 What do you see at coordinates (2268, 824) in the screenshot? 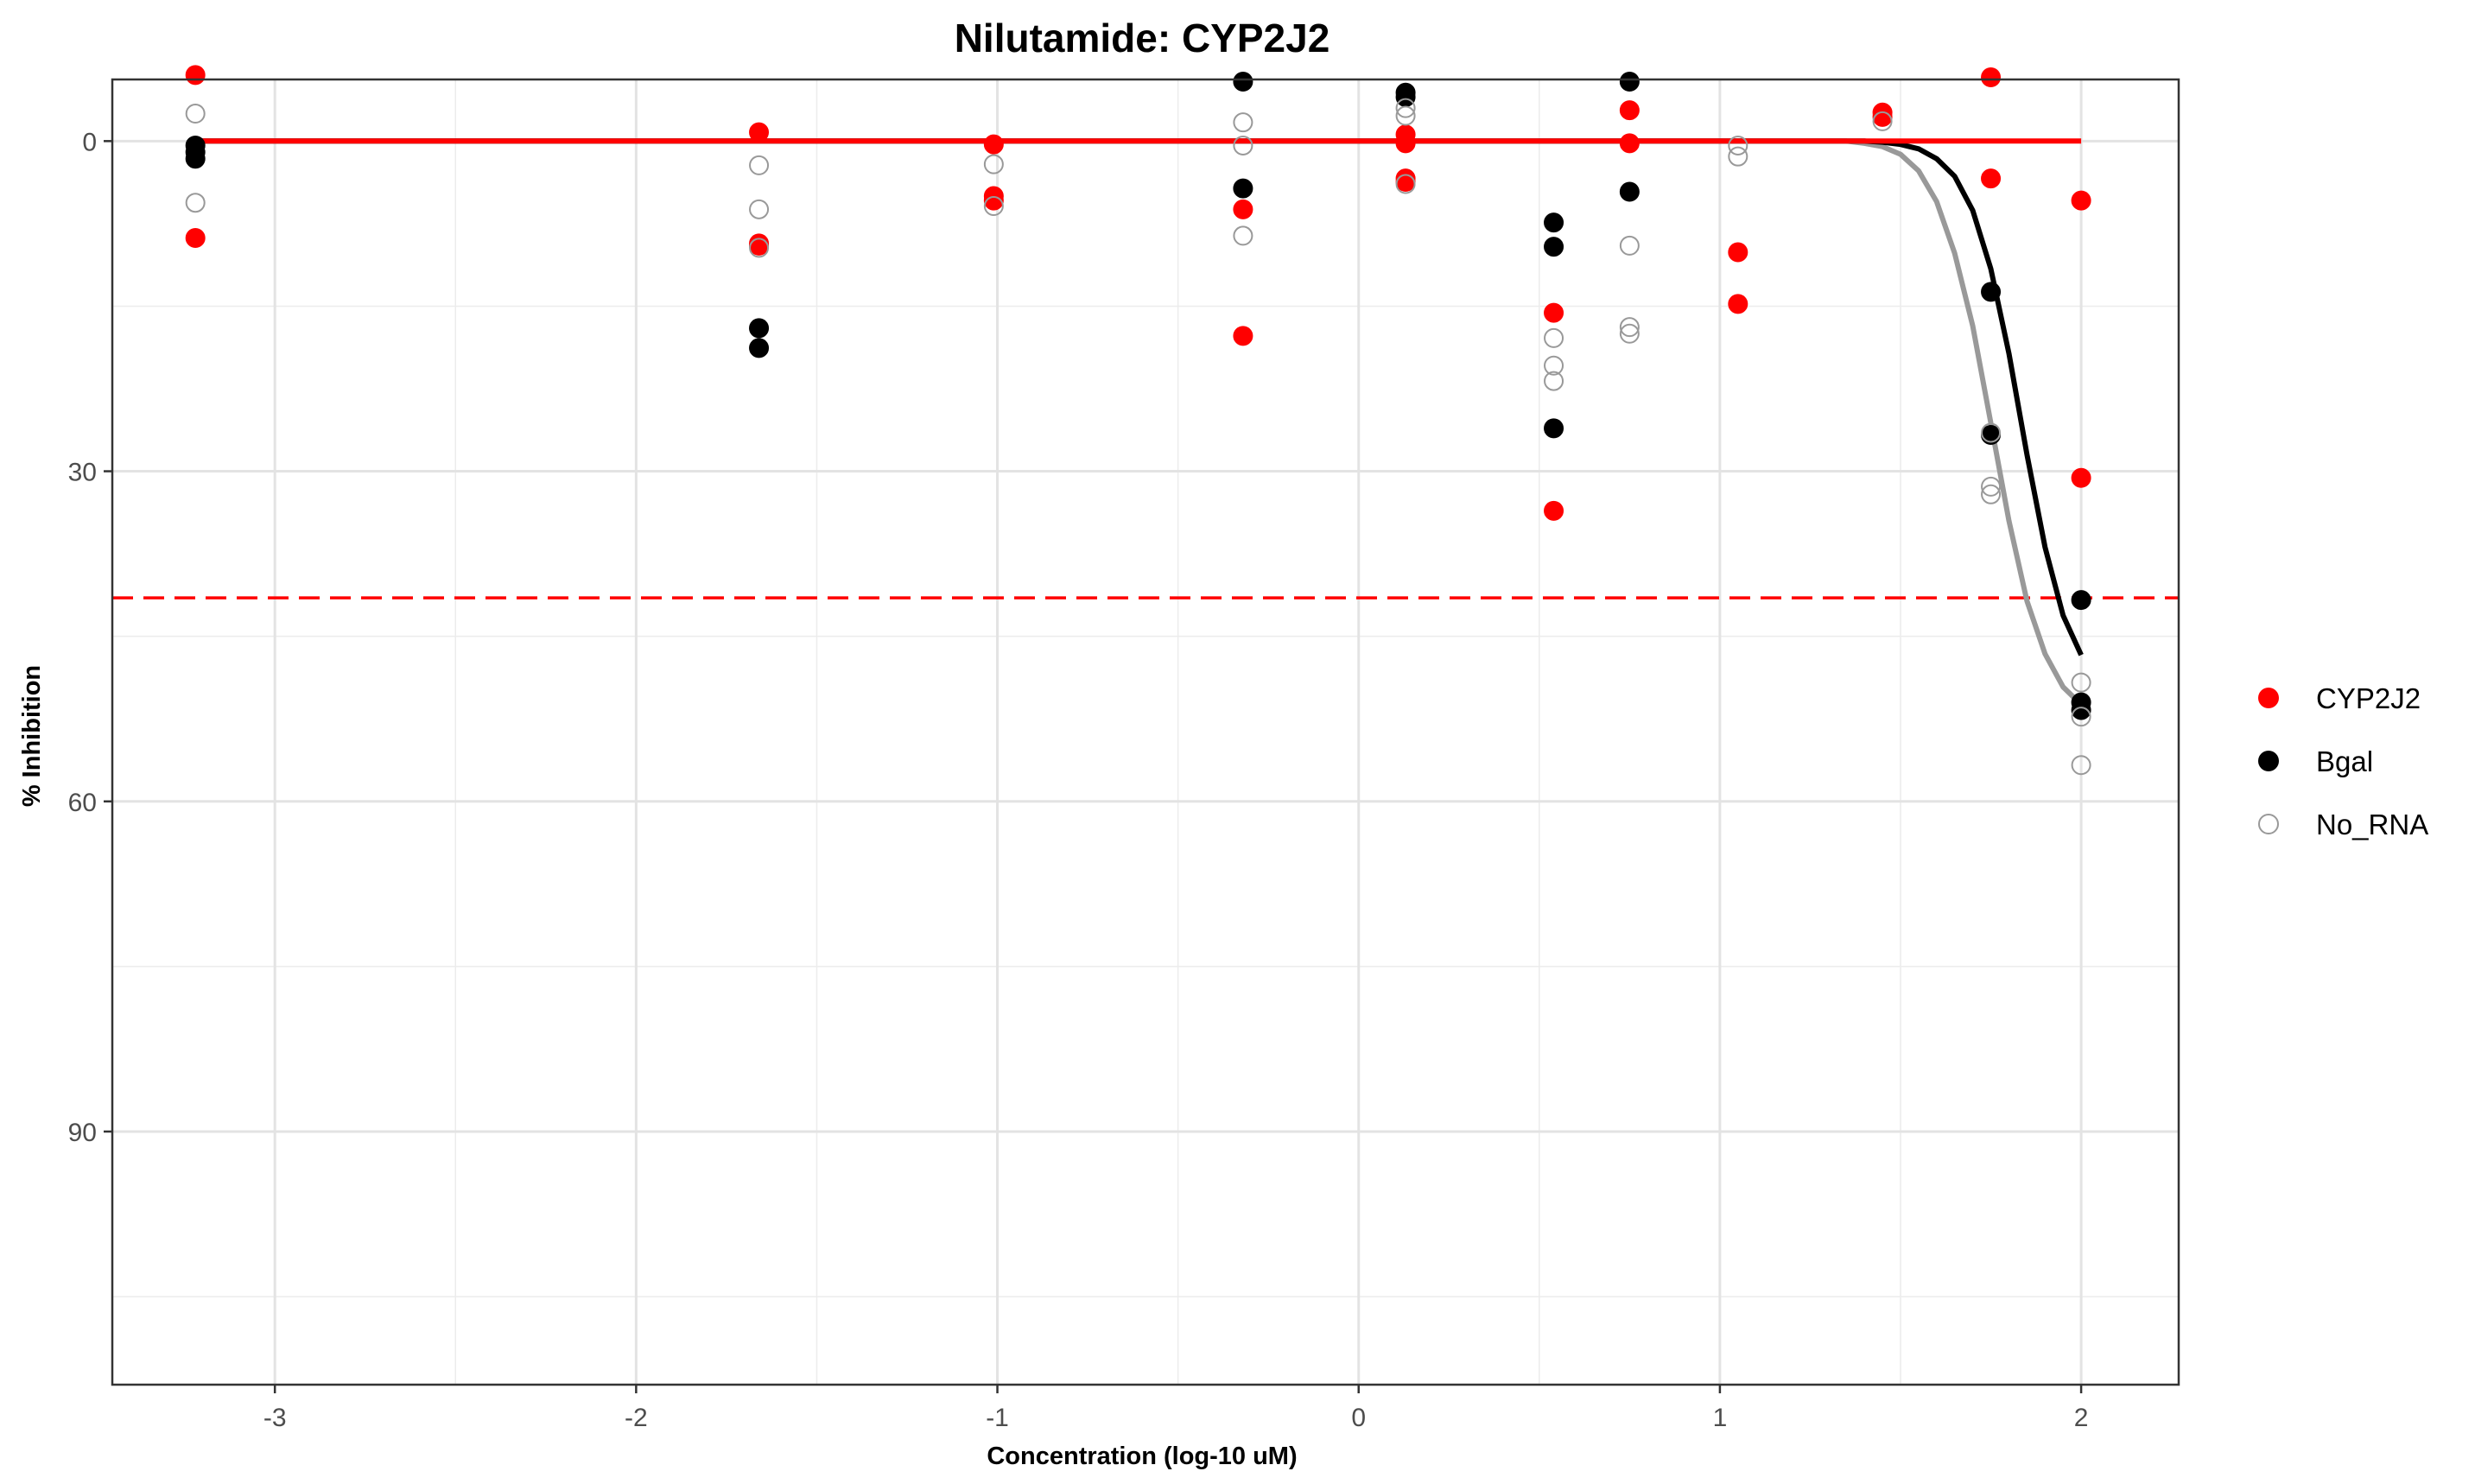
I see `legend-key-no-rna` at bounding box center [2268, 824].